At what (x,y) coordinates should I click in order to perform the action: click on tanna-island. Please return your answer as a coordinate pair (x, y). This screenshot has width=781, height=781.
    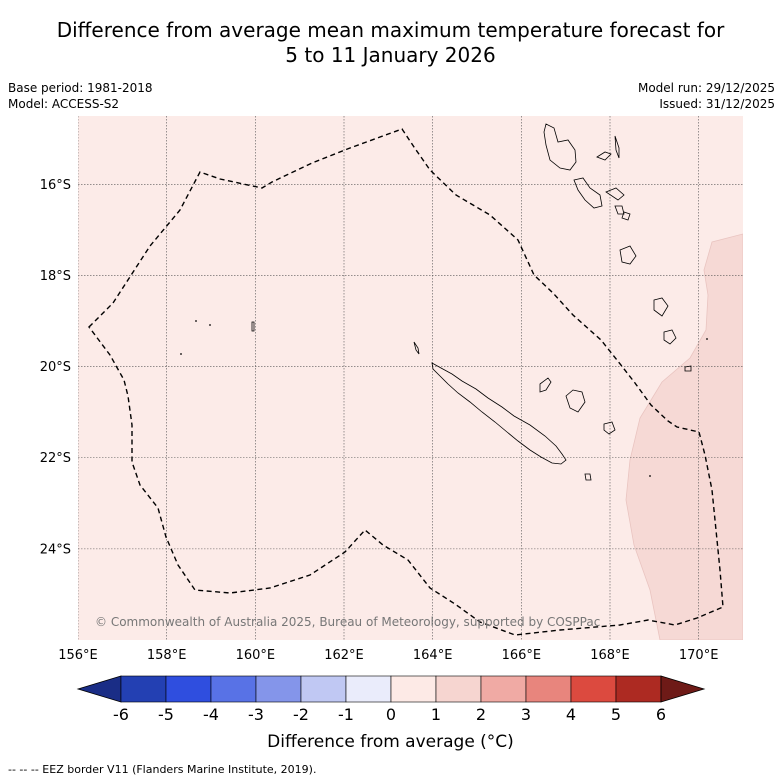
    Looking at the image, I should click on (661, 307).